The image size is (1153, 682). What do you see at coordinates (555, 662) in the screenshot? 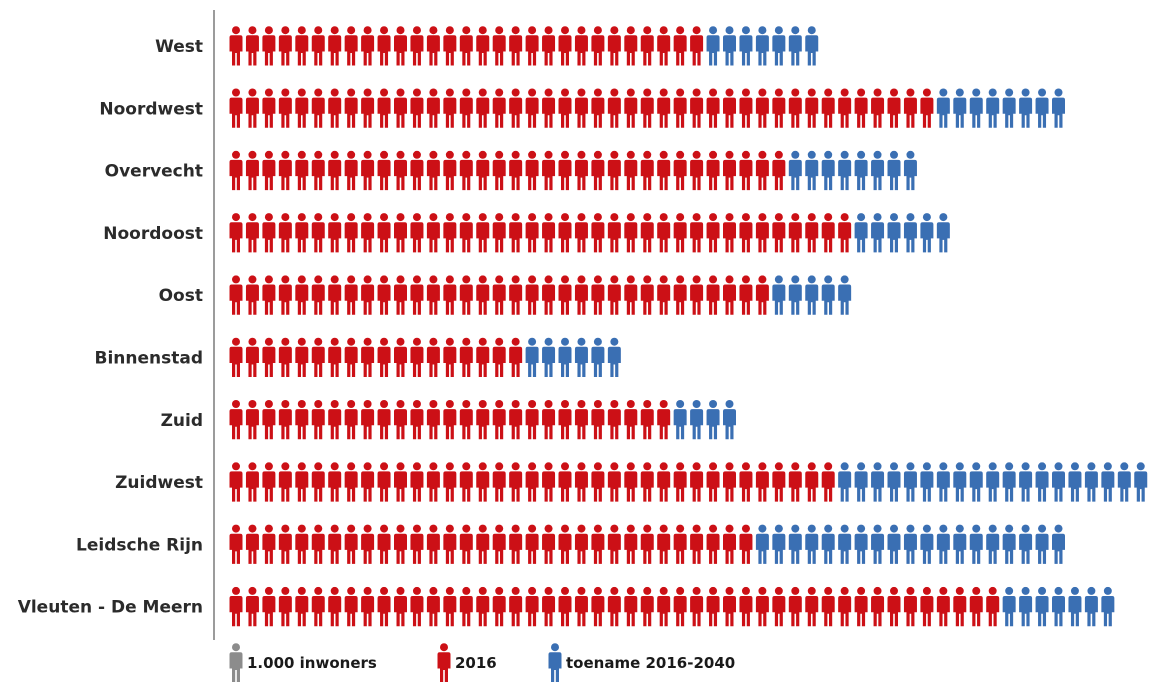
I see `person-icon` at bounding box center [555, 662].